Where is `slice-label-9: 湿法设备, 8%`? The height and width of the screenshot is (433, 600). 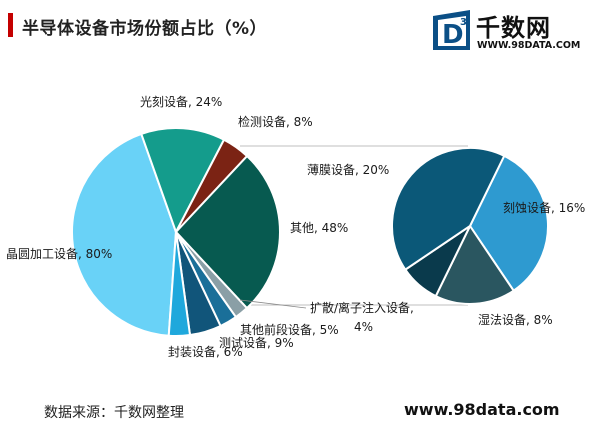 slice-label-9: 湿法设备, 8% is located at coordinates (515, 319).